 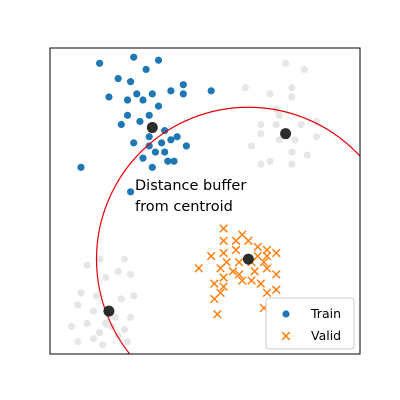 I want to click on legend-label-train: Train, so click(x=325, y=313).